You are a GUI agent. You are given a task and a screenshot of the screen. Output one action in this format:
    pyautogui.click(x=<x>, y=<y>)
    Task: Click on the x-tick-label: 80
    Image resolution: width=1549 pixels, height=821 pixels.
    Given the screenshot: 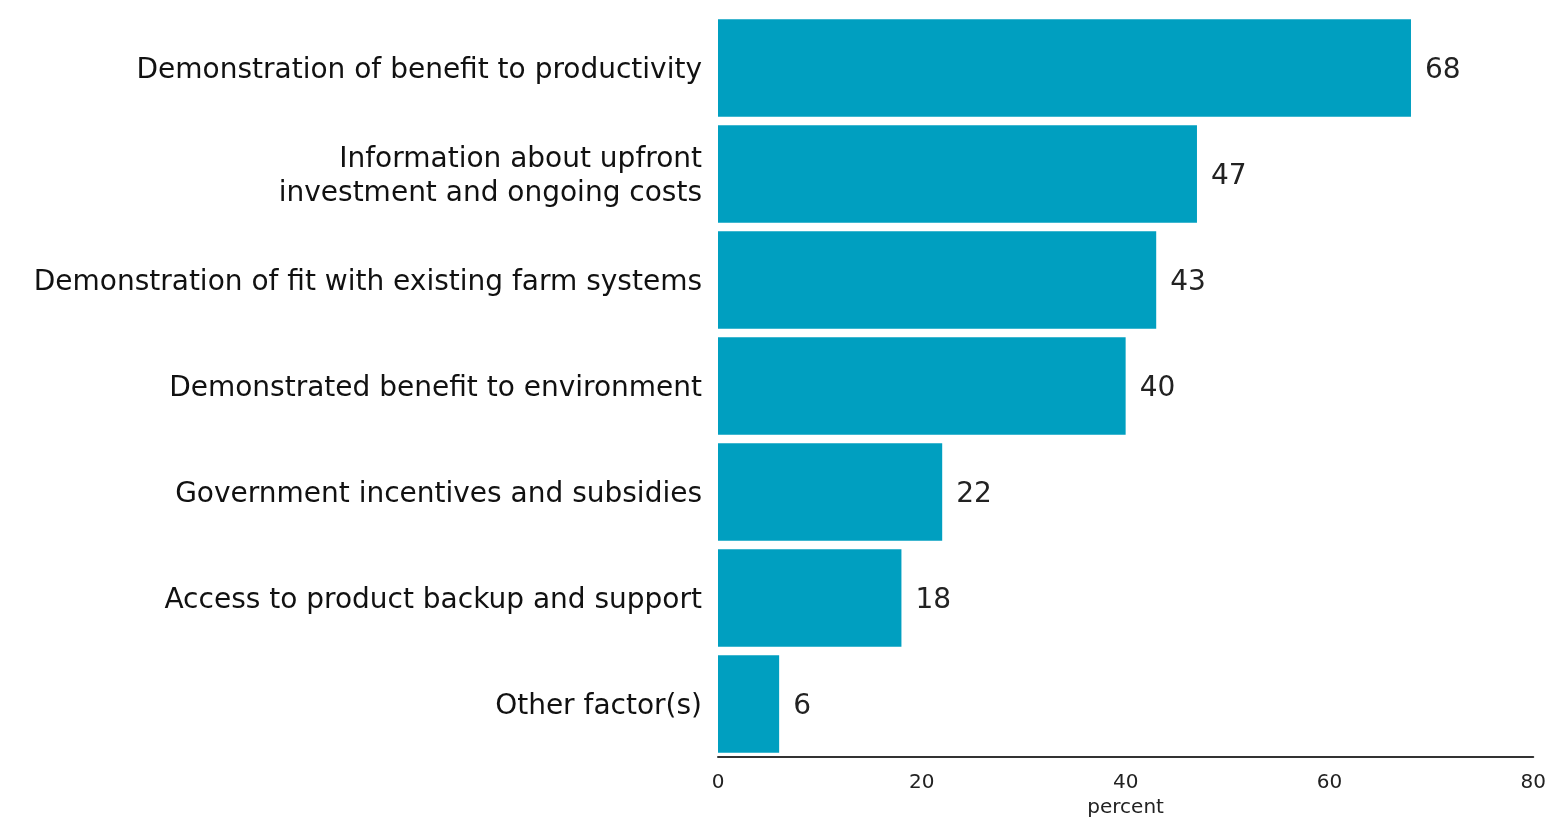 What is the action you would take?
    pyautogui.click(x=1533, y=781)
    